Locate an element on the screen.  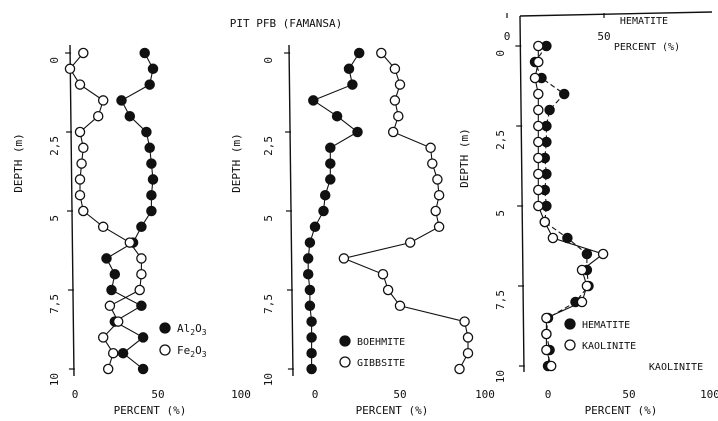
depth-tick-label: 2,5 is located at coordinates (500, 140).